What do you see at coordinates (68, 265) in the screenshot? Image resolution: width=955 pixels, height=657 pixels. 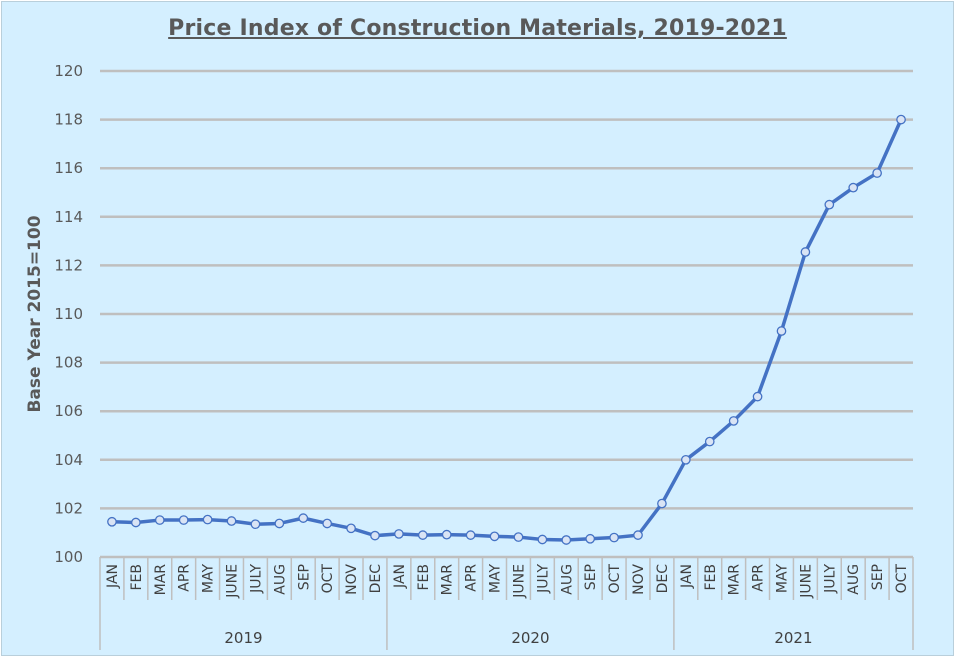 I see `y-tick-label: 112` at bounding box center [68, 265].